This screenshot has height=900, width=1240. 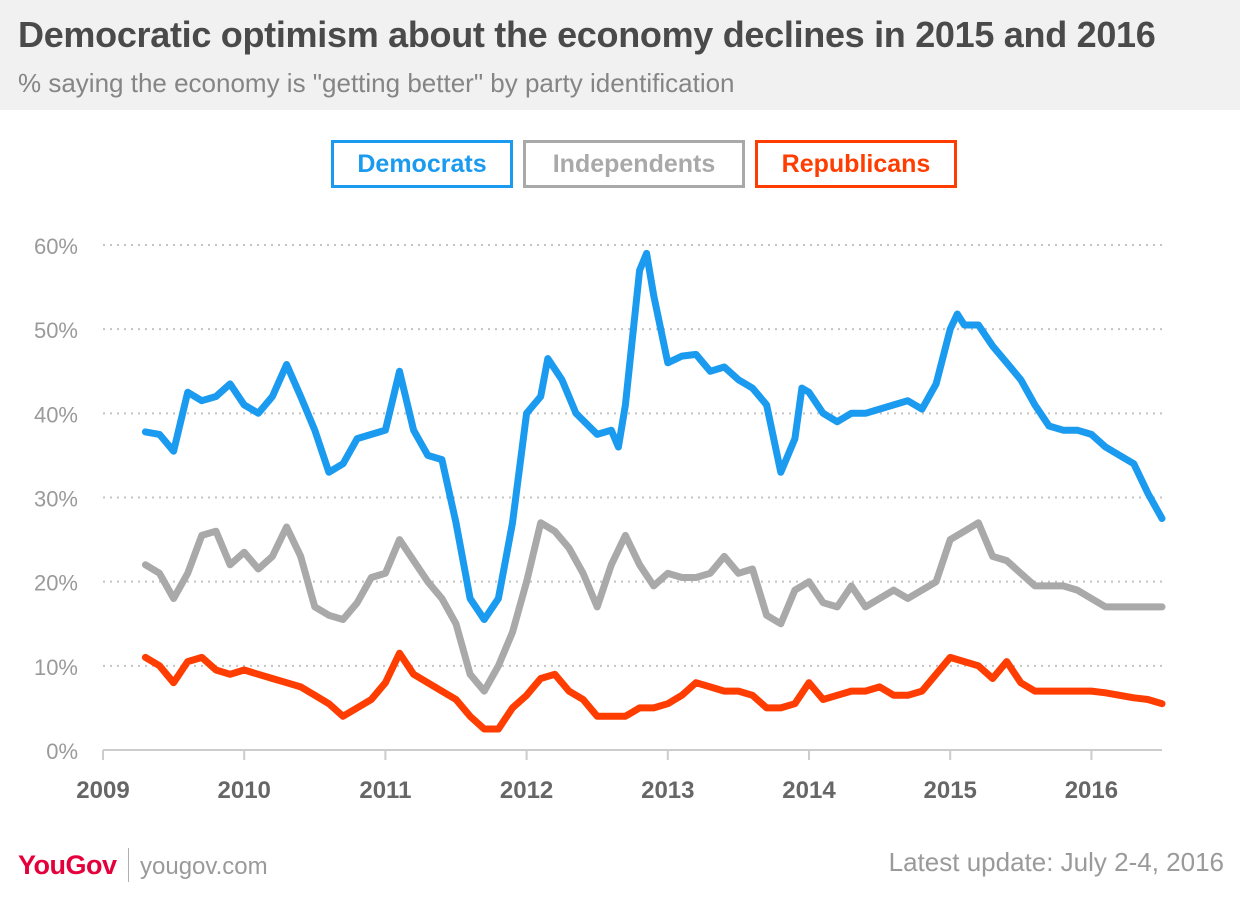 What do you see at coordinates (422, 164) in the screenshot?
I see `legend-democrats: Democrats` at bounding box center [422, 164].